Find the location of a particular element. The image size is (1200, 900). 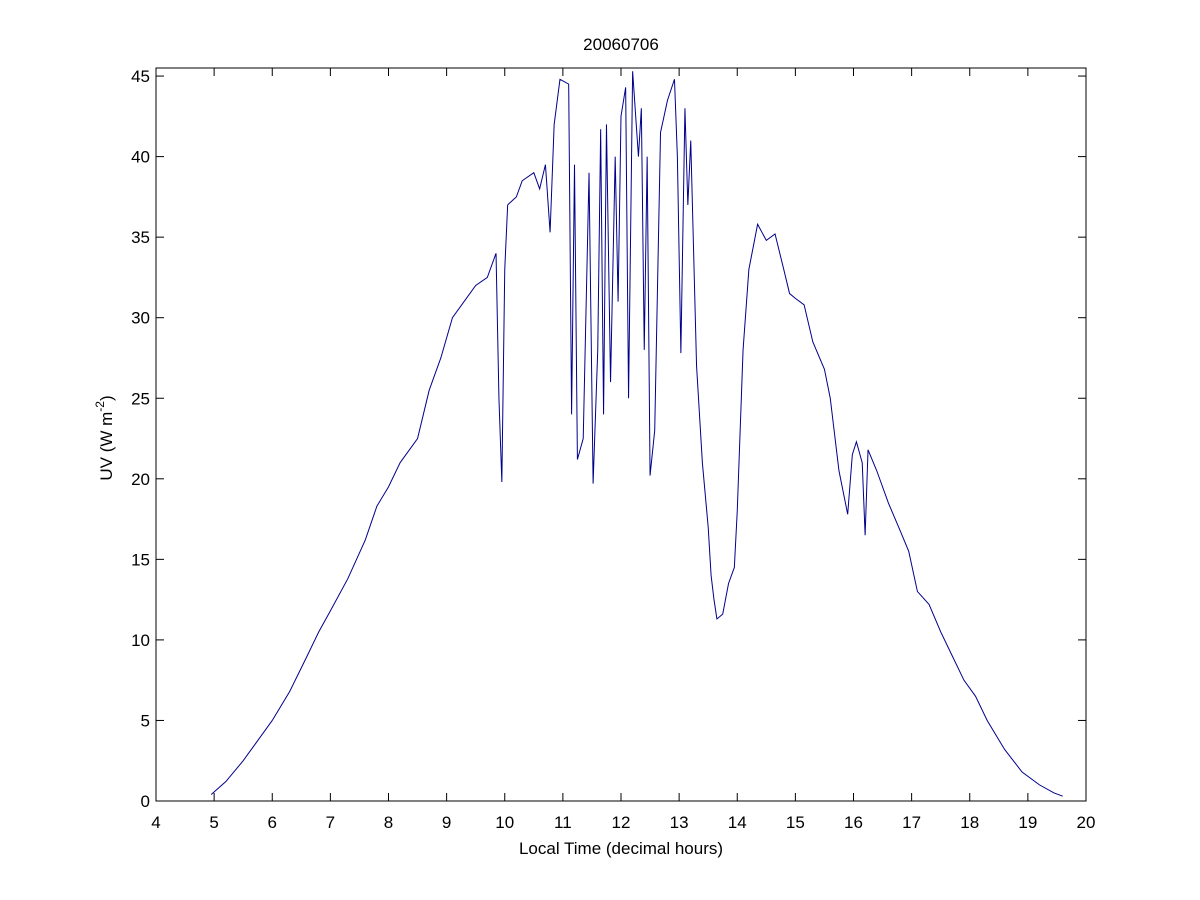

x-tick-label: 12 is located at coordinates (621, 822).